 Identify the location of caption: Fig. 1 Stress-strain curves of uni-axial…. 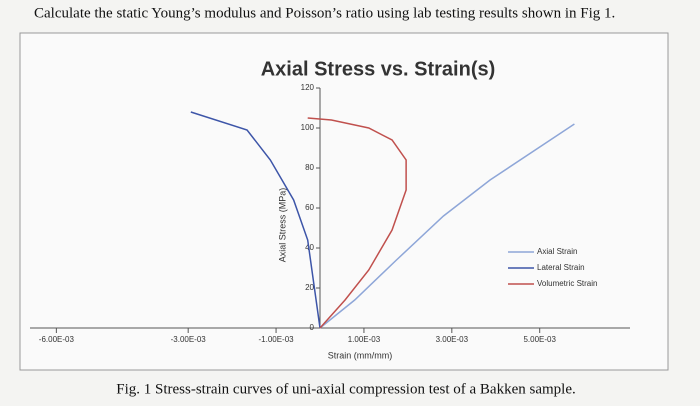
(346, 389).